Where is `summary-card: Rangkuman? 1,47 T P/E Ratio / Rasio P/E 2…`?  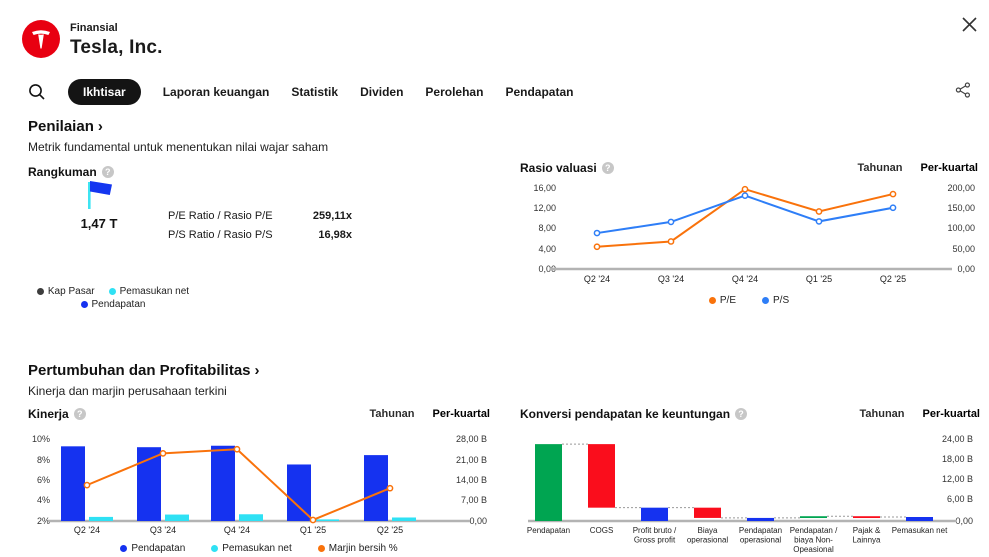 summary-card: Rangkuman? 1,47 T P/E Ratio / Rasio P/E 2… is located at coordinates (253, 244).